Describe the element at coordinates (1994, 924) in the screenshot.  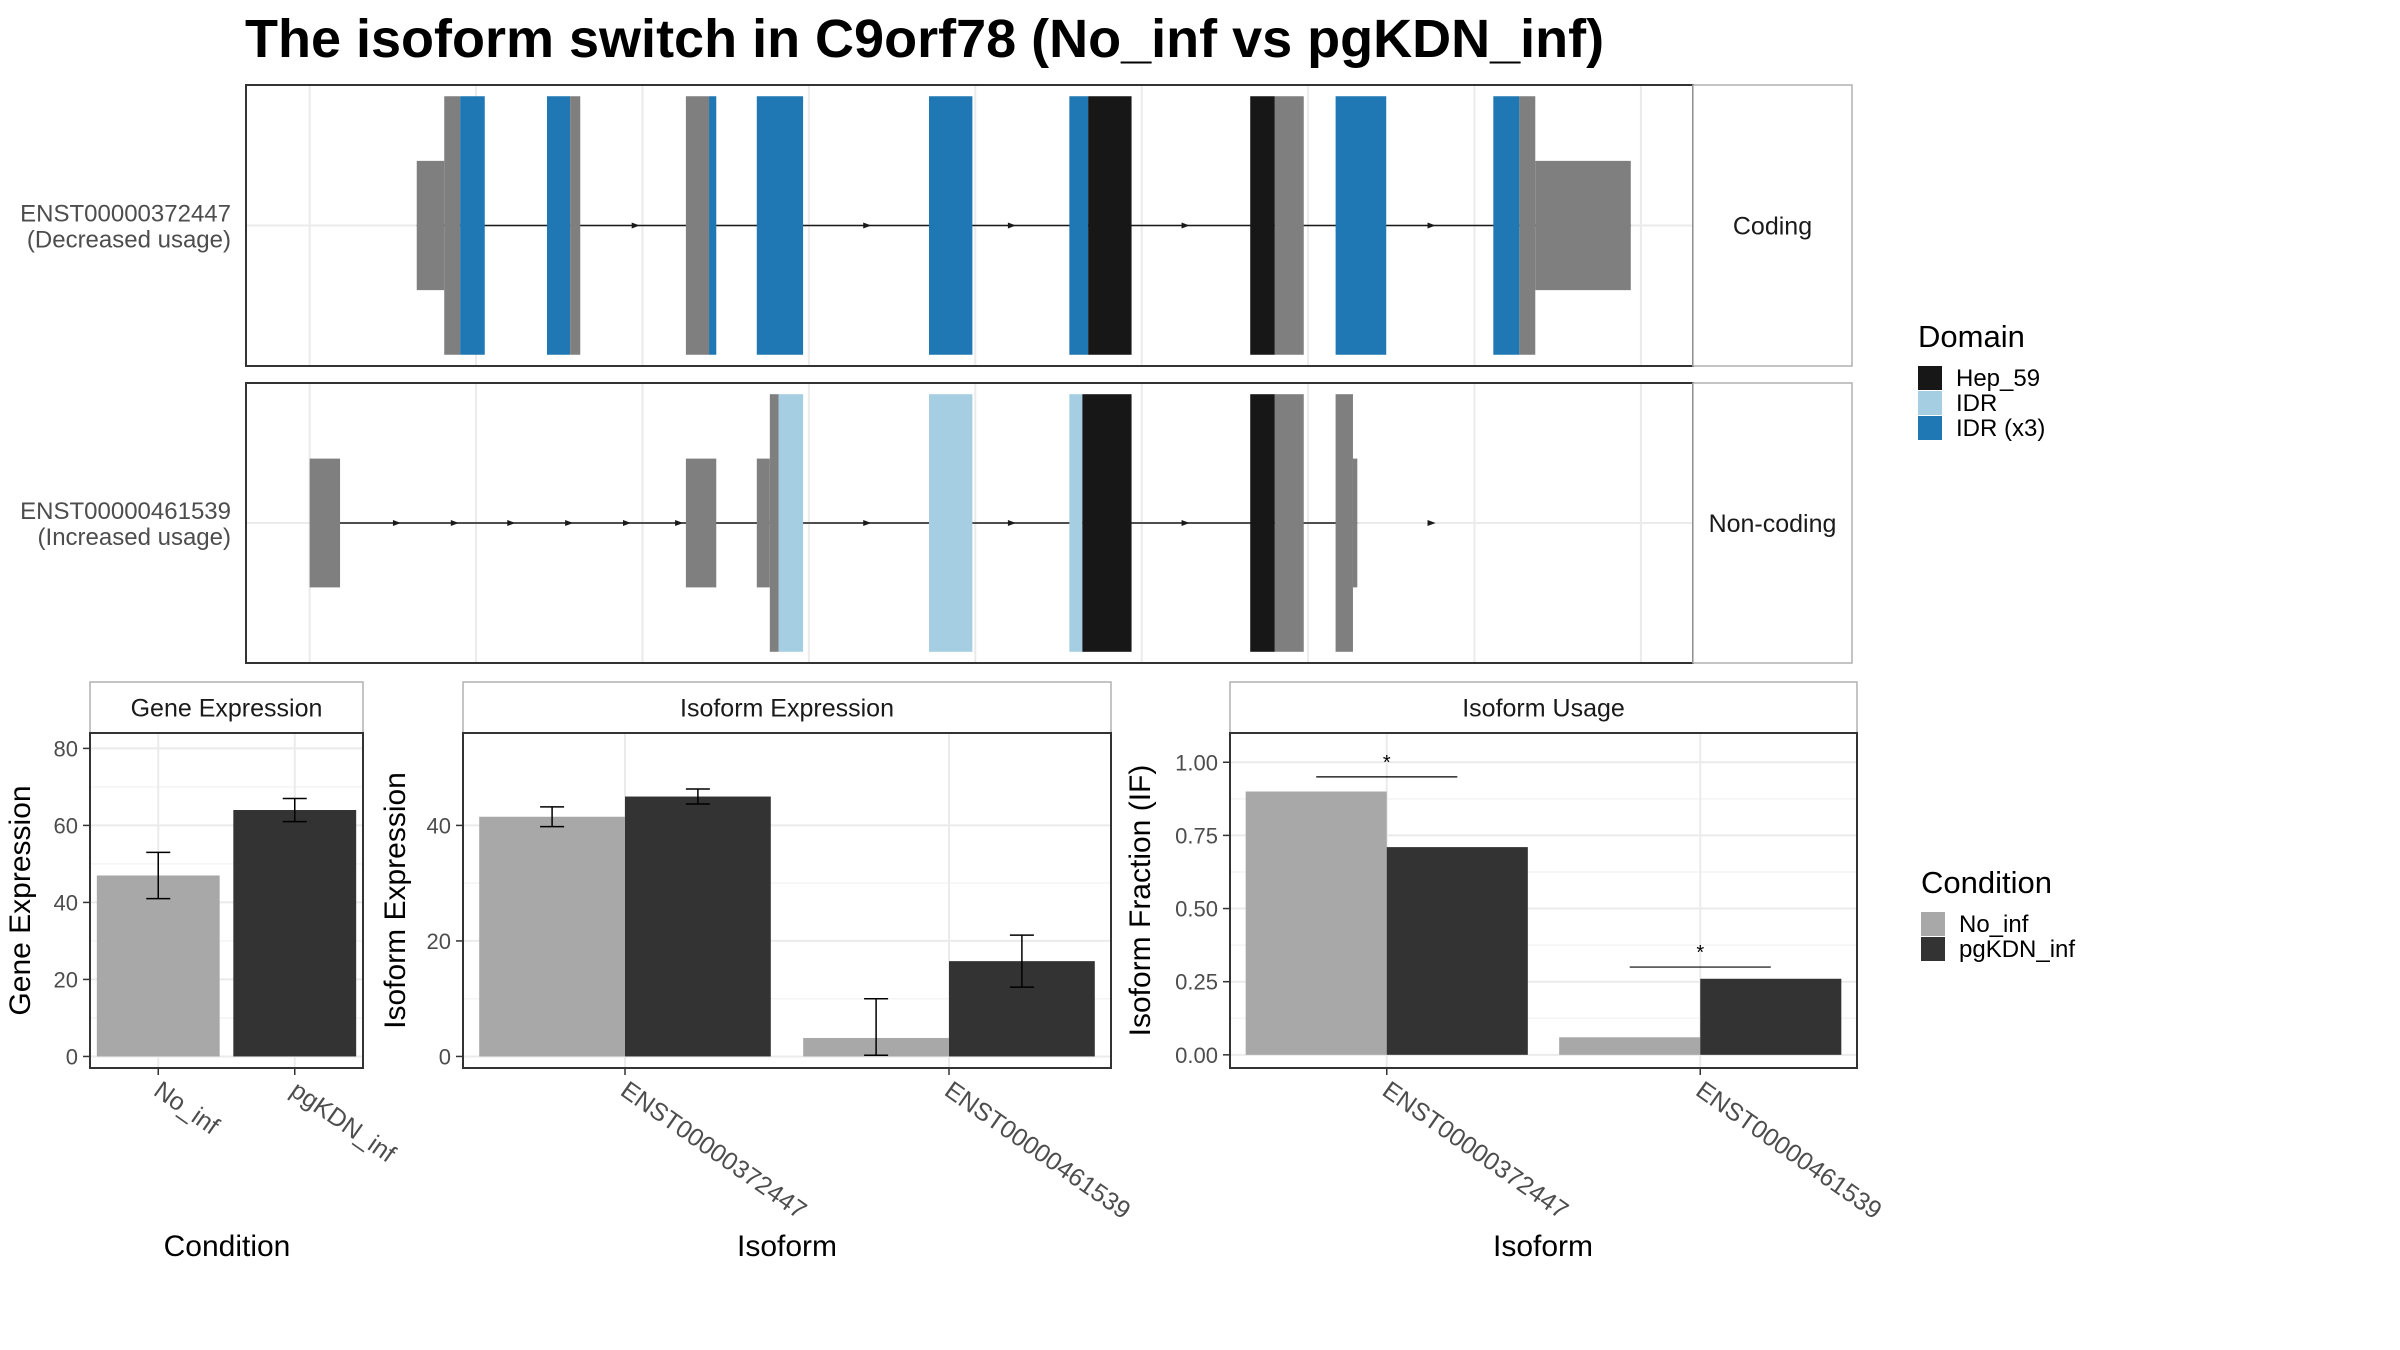
I see `legend-label: No_inf` at that location.